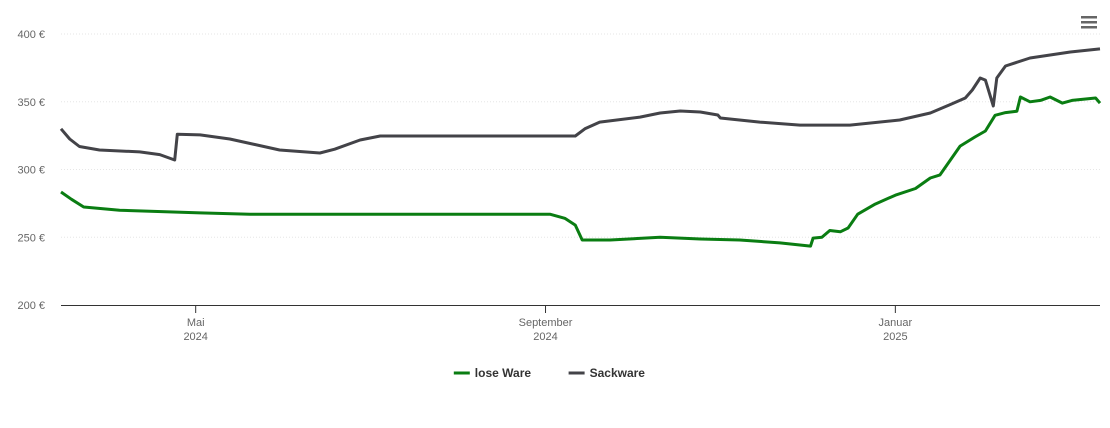 This screenshot has height=428, width=1110. Describe the element at coordinates (31, 103) in the screenshot. I see `y-tick-label: 350 €` at that location.